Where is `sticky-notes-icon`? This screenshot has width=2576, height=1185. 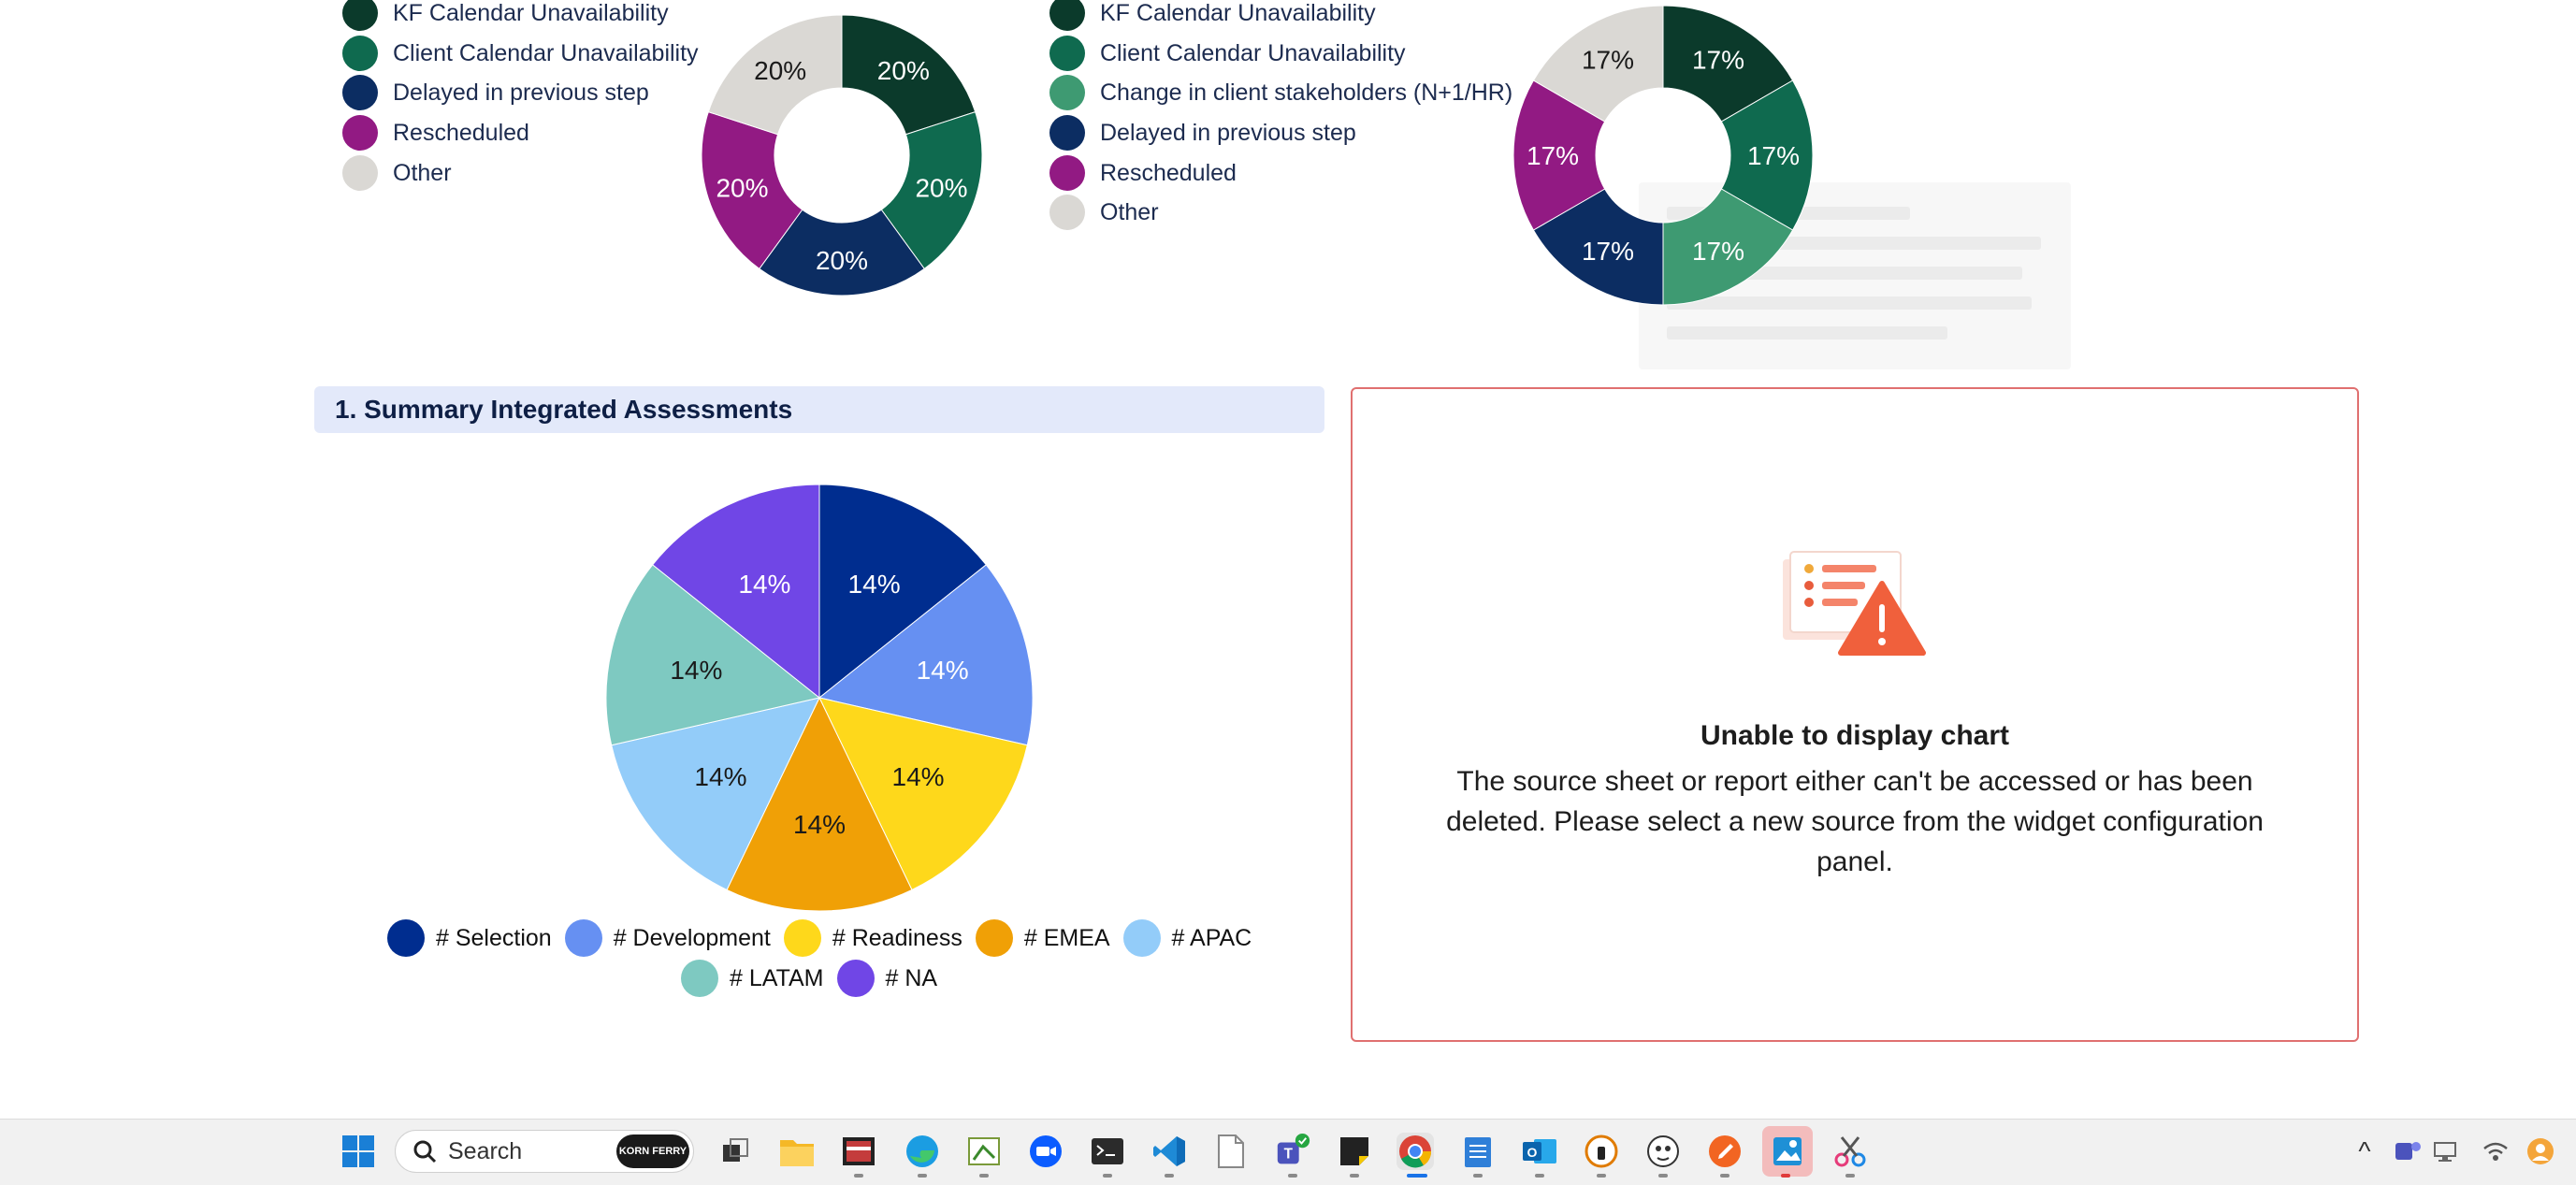 sticky-notes-icon is located at coordinates (1354, 1151).